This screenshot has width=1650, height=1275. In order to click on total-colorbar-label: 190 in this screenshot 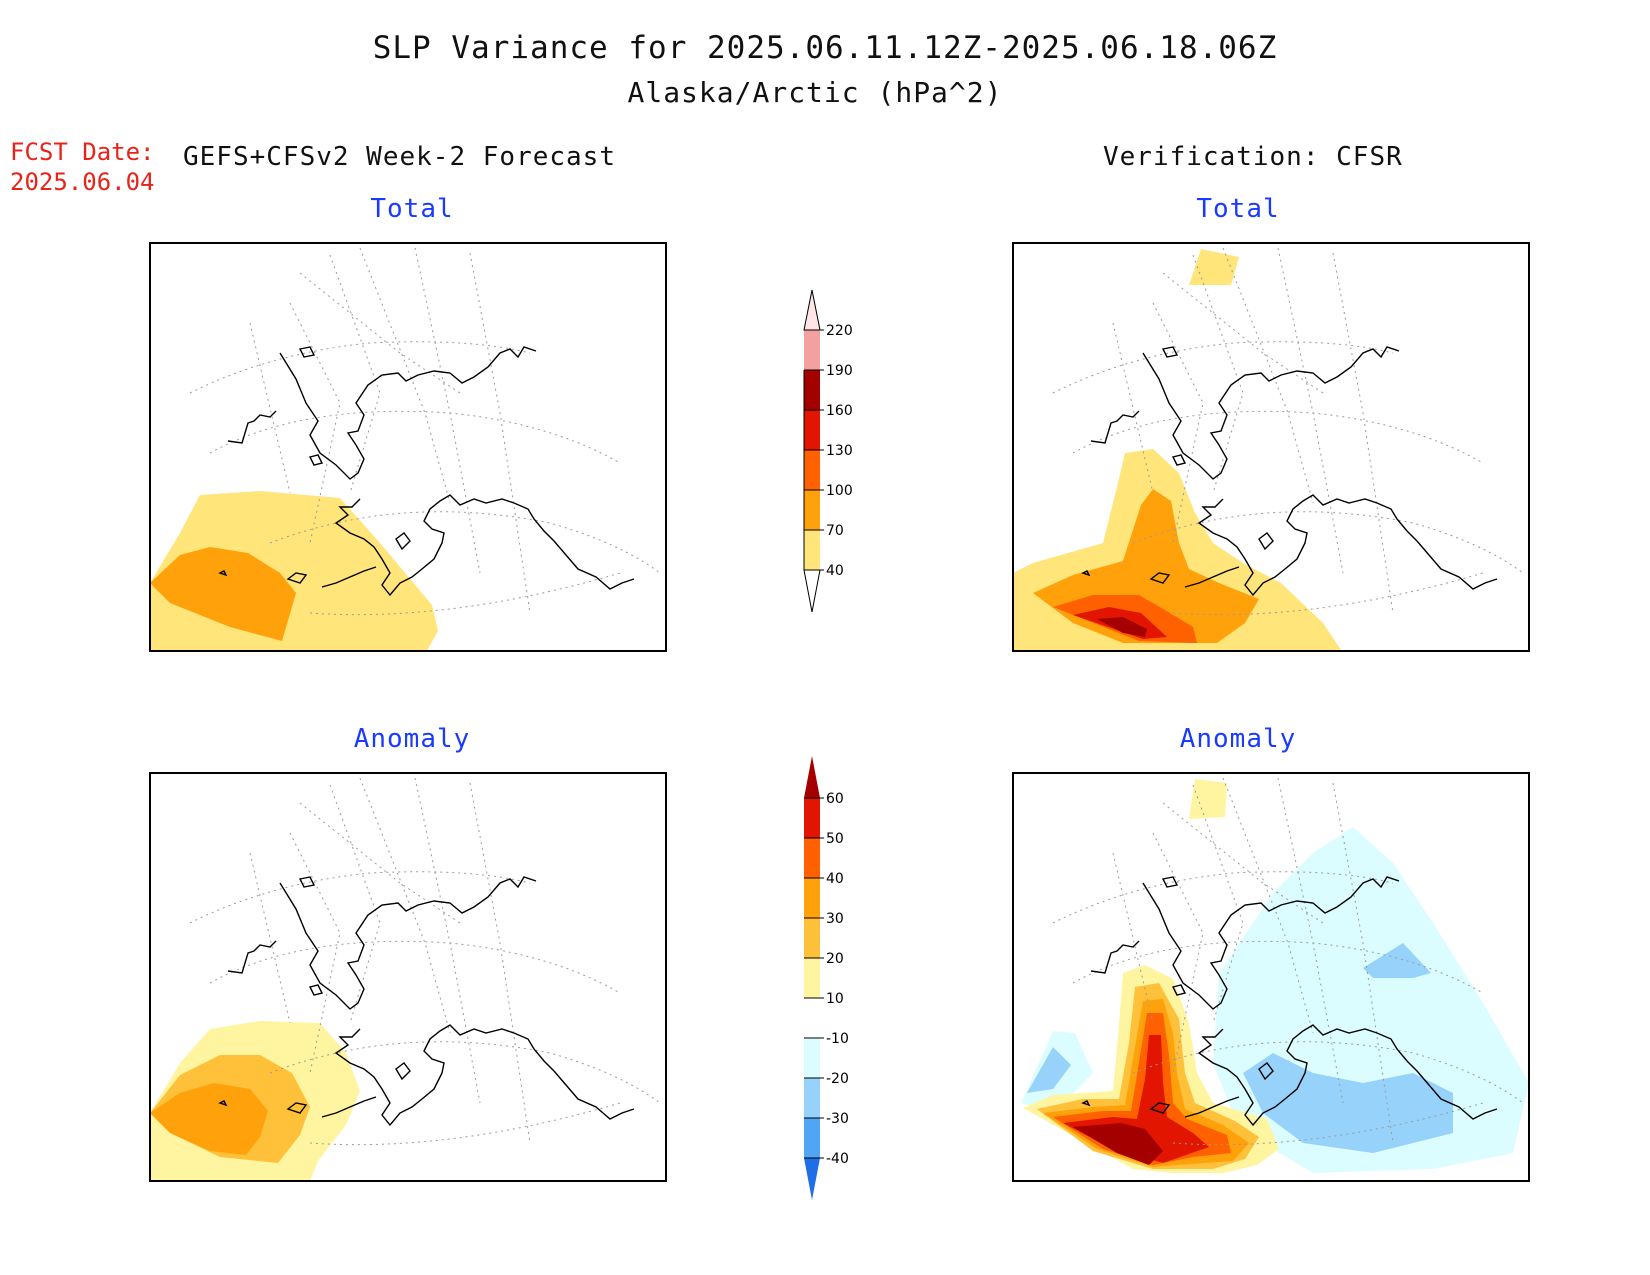, I will do `click(839, 371)`.